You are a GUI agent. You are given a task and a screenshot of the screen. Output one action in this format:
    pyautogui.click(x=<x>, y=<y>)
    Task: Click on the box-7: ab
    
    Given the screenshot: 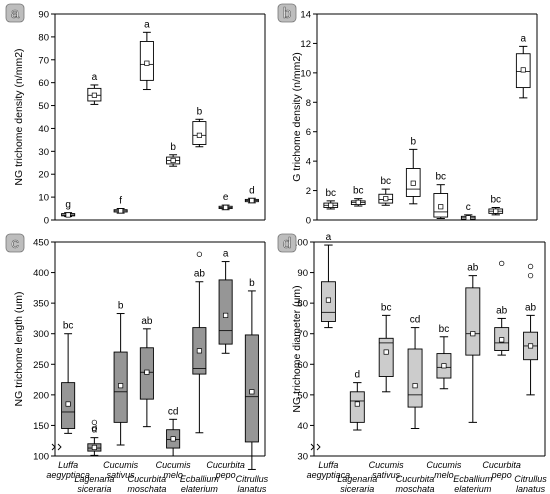 What is the action you would take?
    pyautogui.click(x=531, y=329)
    